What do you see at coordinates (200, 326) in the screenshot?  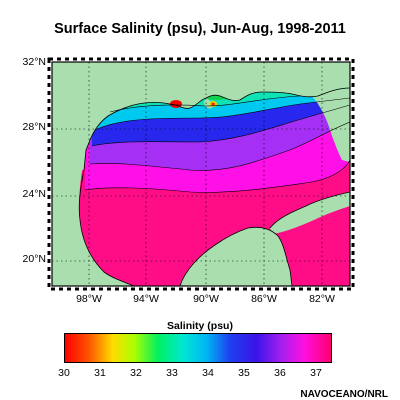 I see `colorbar-title: Salinity (psu)` at bounding box center [200, 326].